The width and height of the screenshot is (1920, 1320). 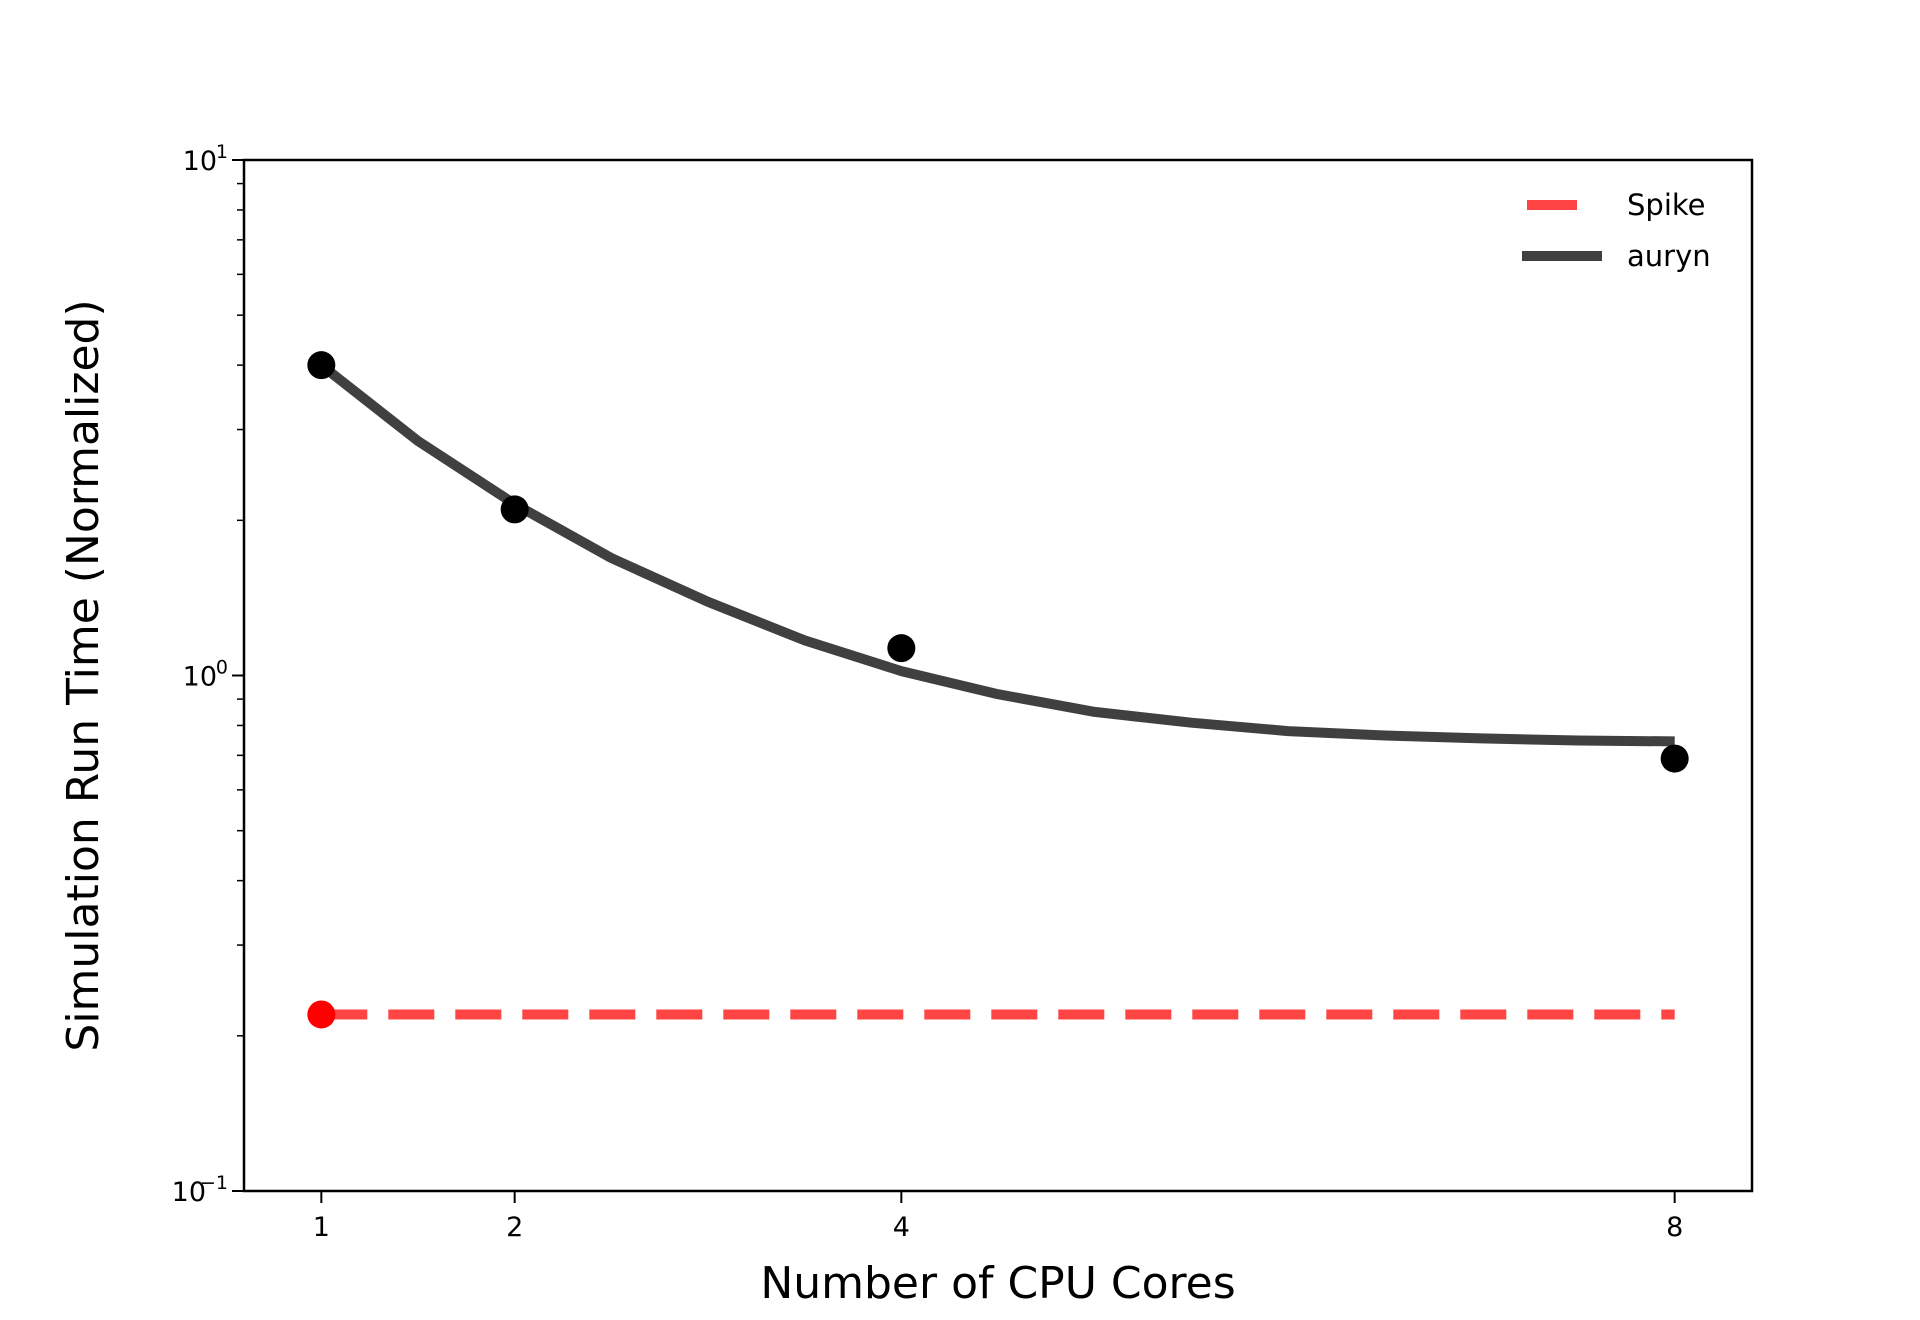 What do you see at coordinates (205, 159) in the screenshot?
I see `y-tick-label: 10¹` at bounding box center [205, 159].